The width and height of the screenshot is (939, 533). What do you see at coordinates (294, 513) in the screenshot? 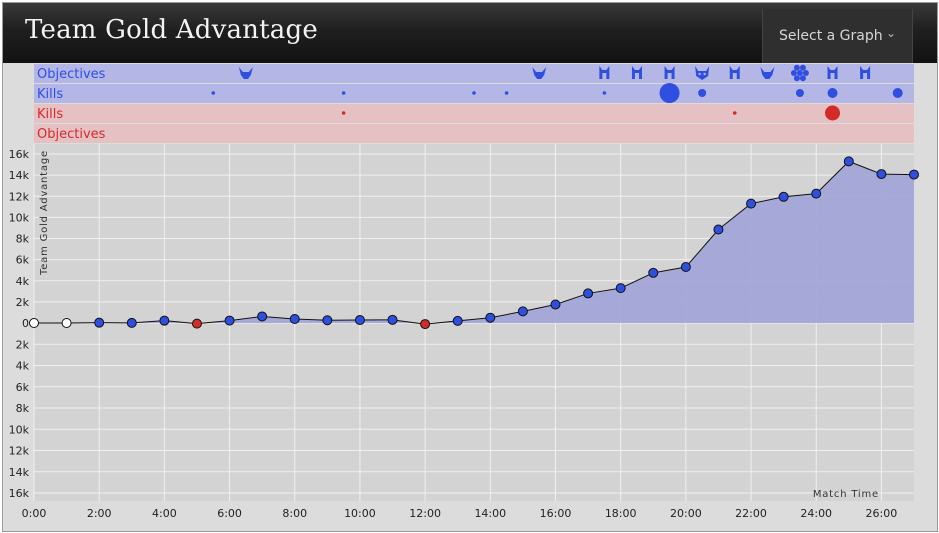
I see `x-tick-label: 8:00` at bounding box center [294, 513].